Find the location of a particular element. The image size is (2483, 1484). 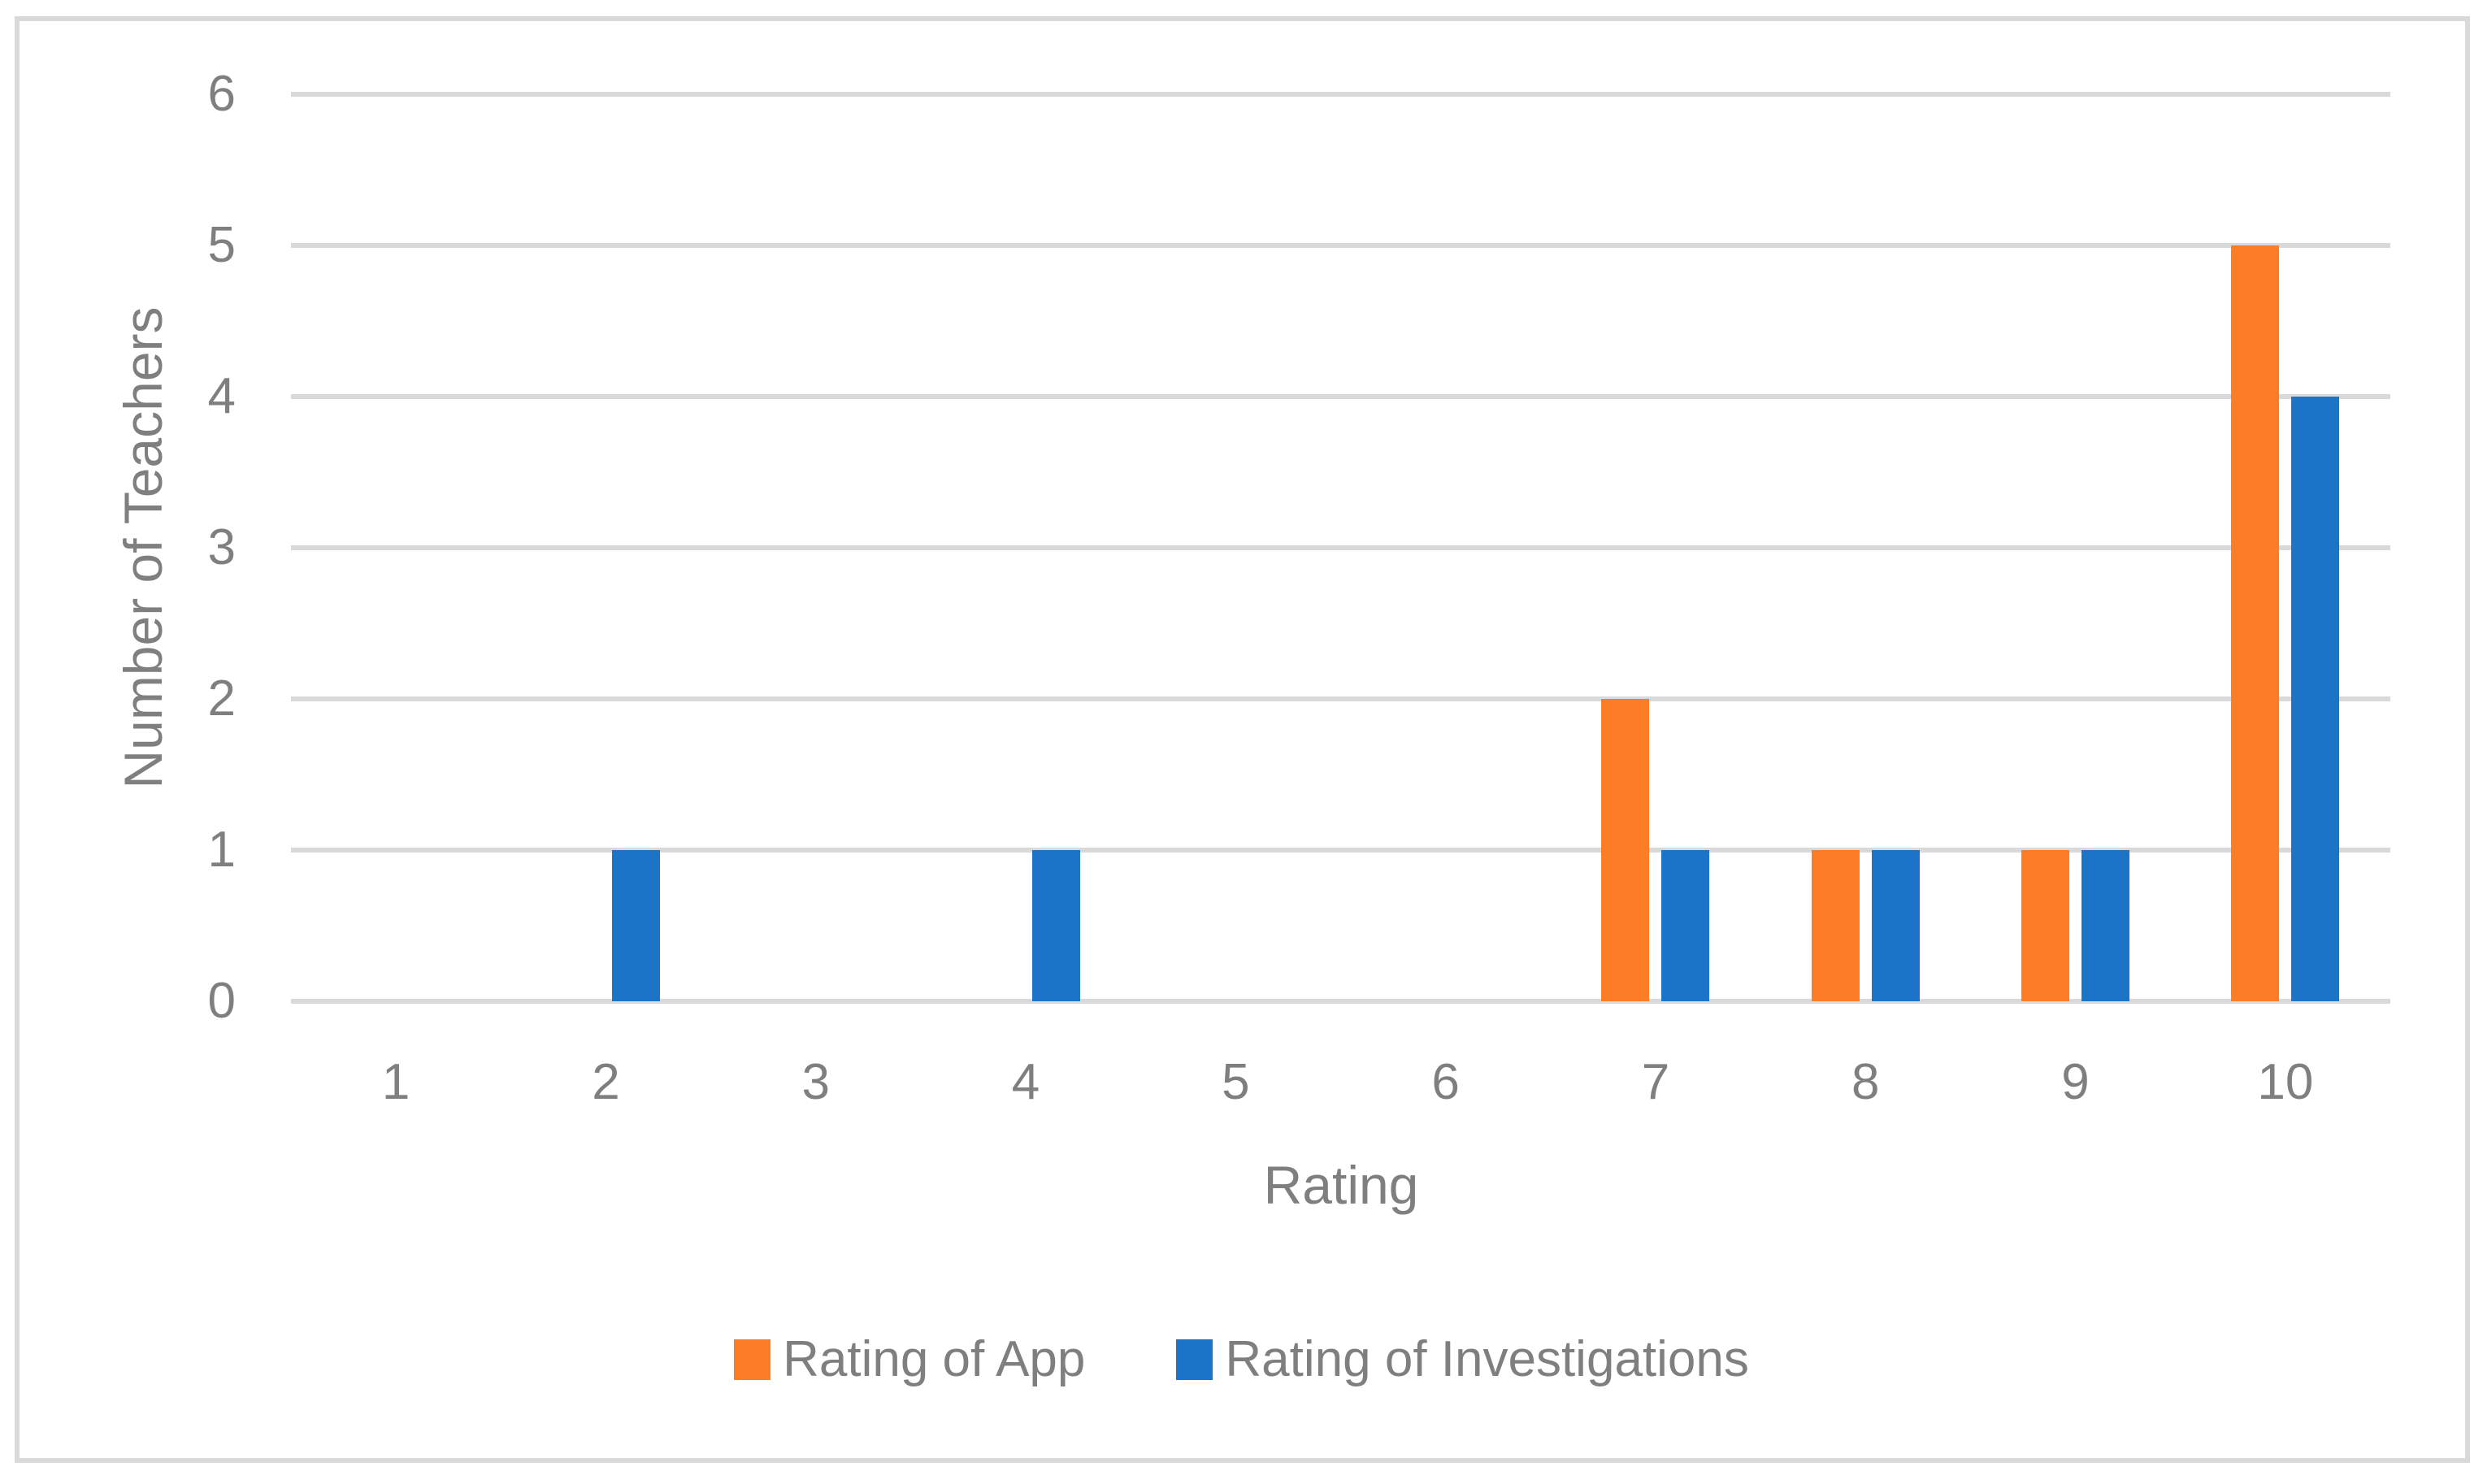

bar-rating-of-investigations-x10 is located at coordinates (2315, 699).